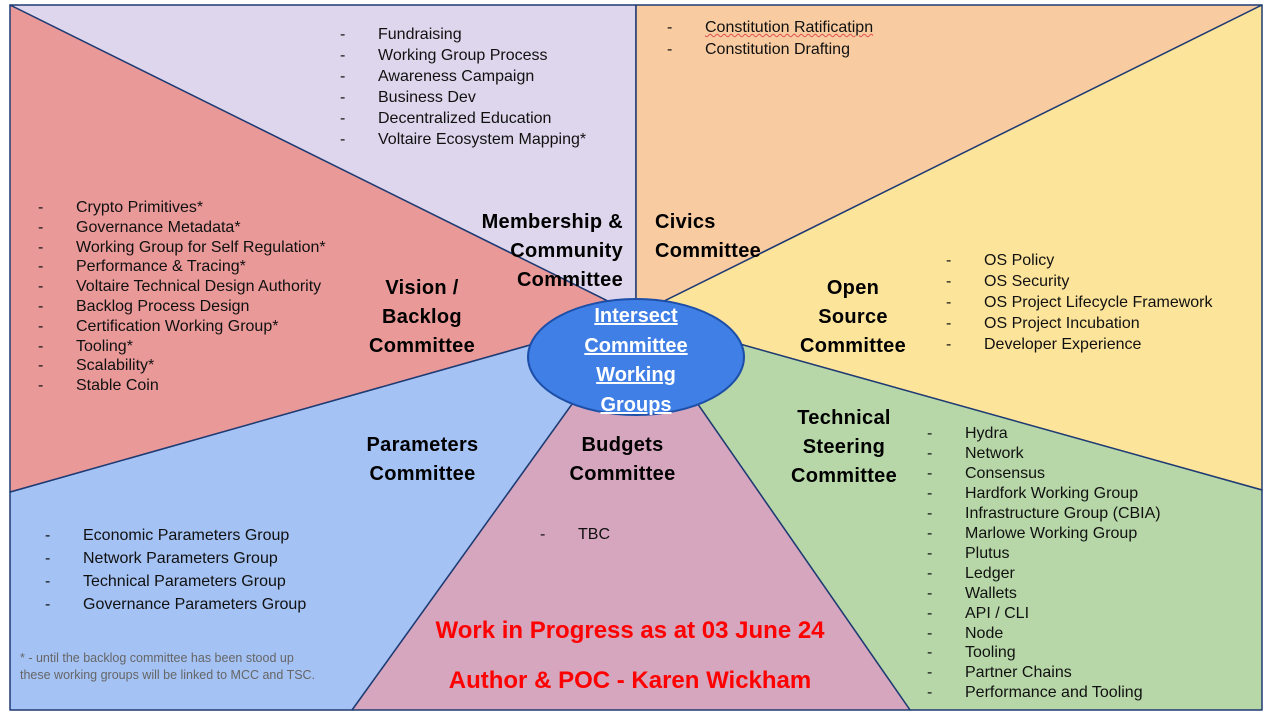 The height and width of the screenshot is (715, 1280). Describe the element at coordinates (1044, 494) in the screenshot. I see `list-item: Hardfork Working Group` at that location.